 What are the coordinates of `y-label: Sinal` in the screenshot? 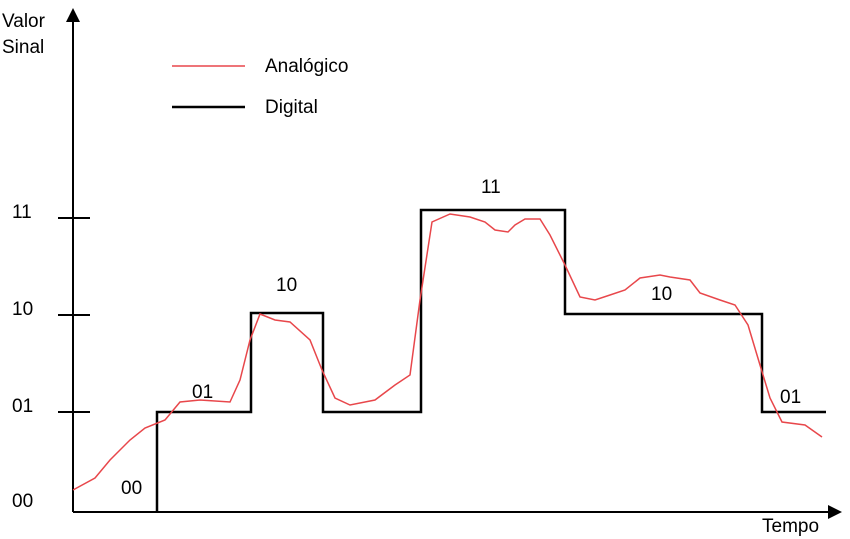 It's located at (23, 47).